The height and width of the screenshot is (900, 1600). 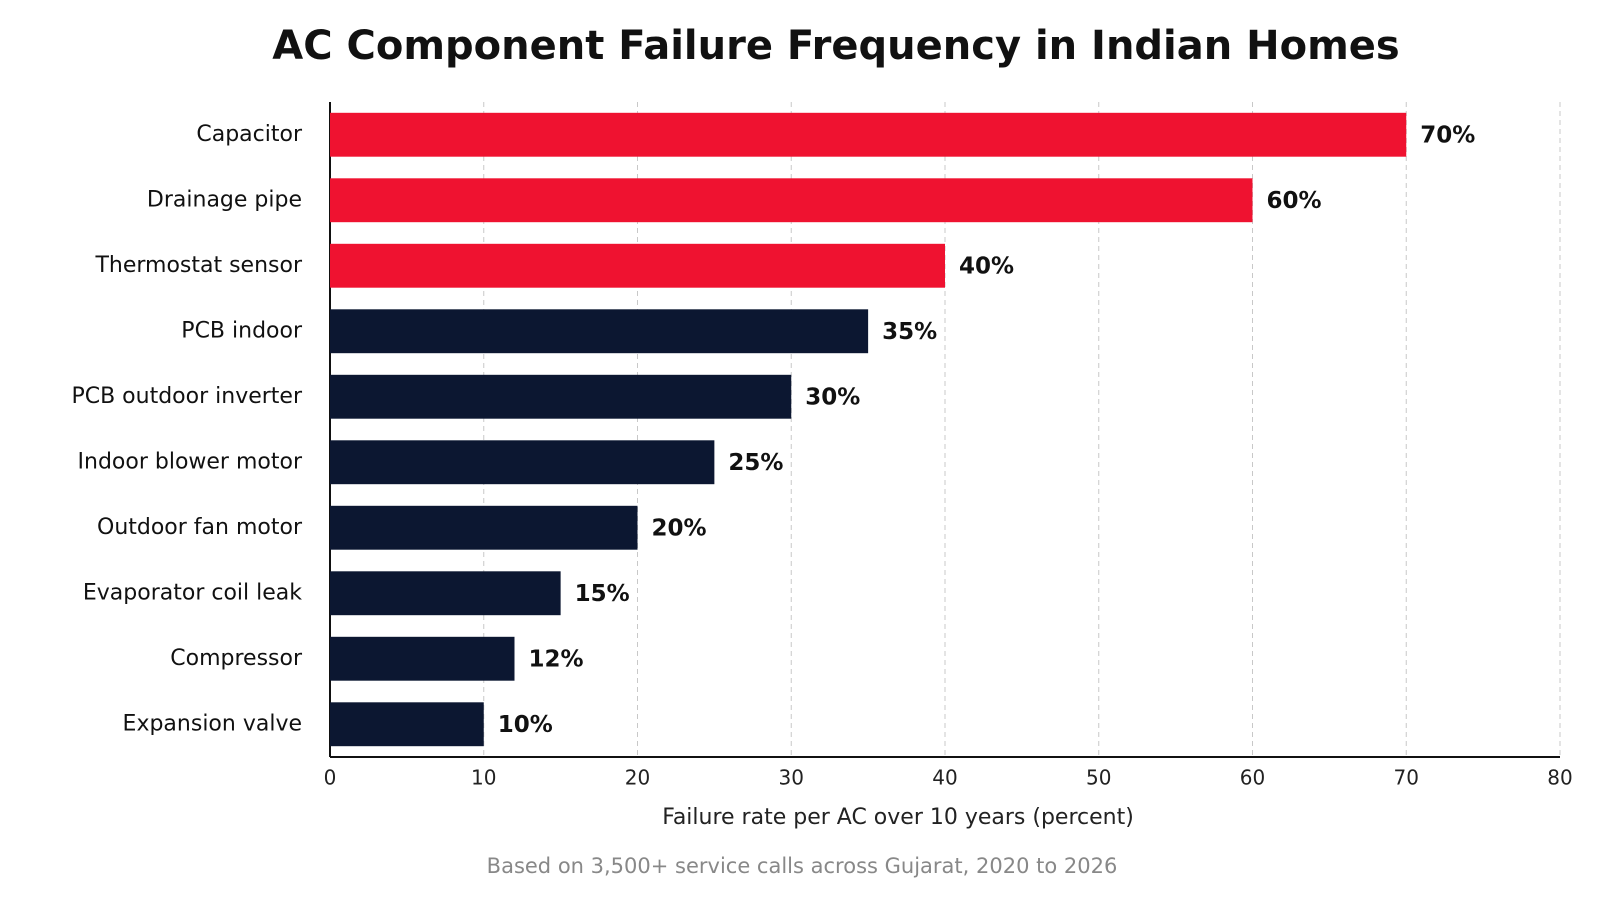 What do you see at coordinates (236, 658) in the screenshot?
I see `y-tick-label: Compressor` at bounding box center [236, 658].